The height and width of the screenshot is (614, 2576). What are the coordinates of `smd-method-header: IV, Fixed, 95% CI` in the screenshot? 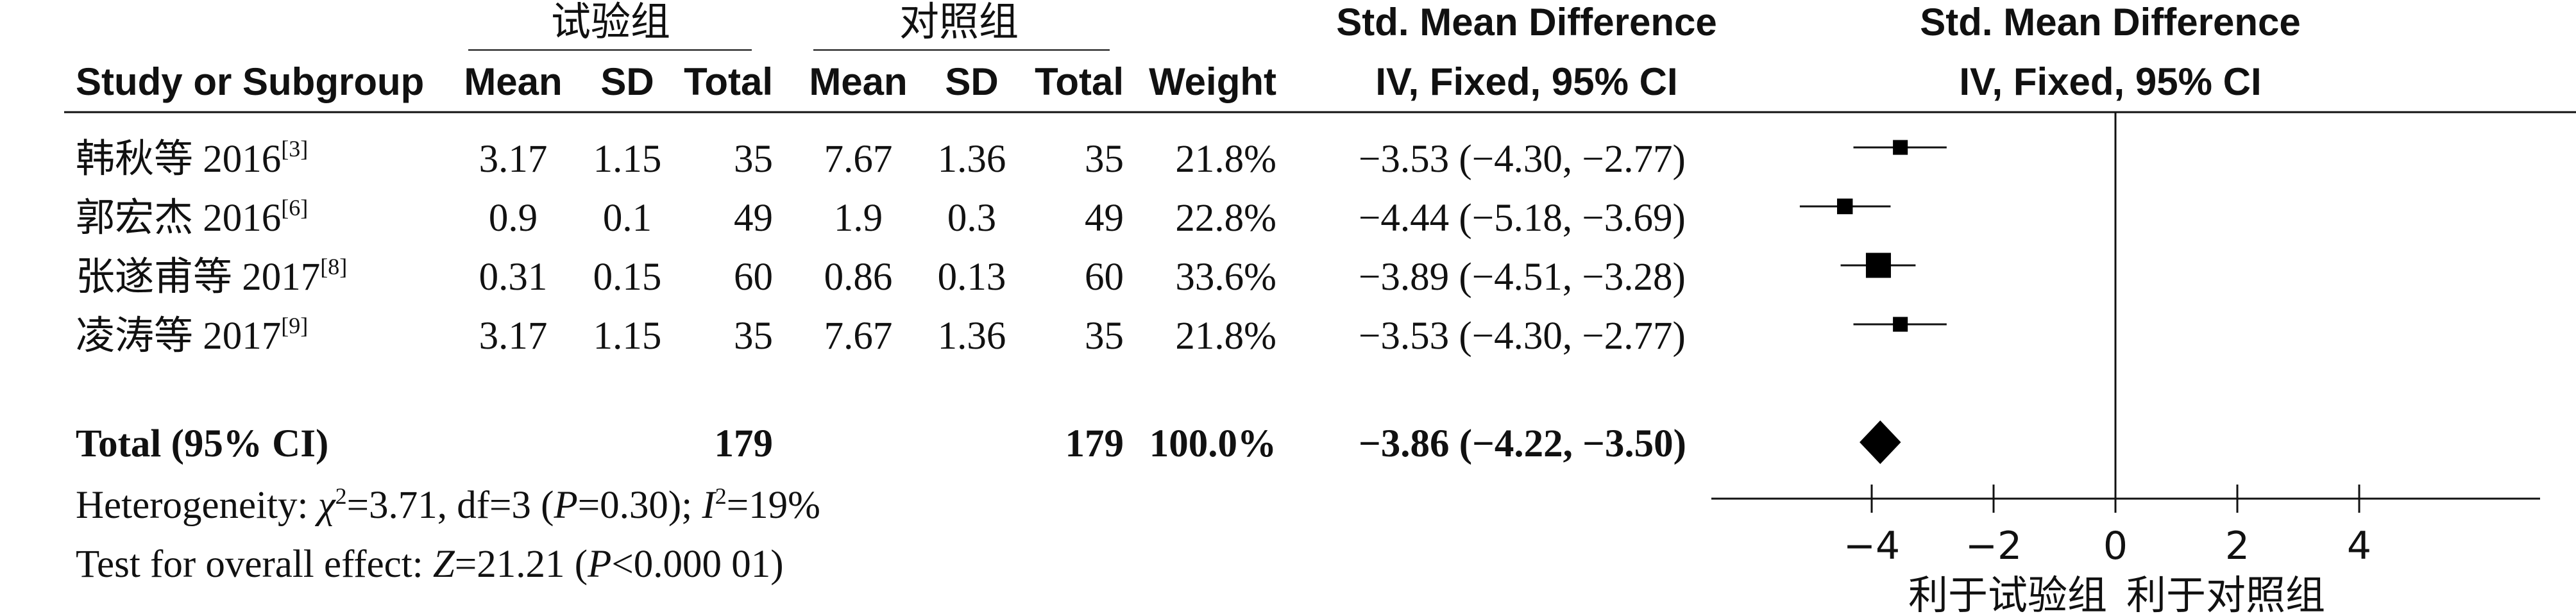 It's located at (1526, 81).